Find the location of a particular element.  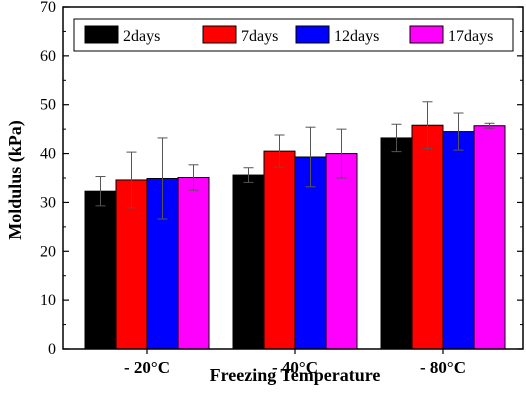

legend-item-2days: 2days is located at coordinates (122, 35).